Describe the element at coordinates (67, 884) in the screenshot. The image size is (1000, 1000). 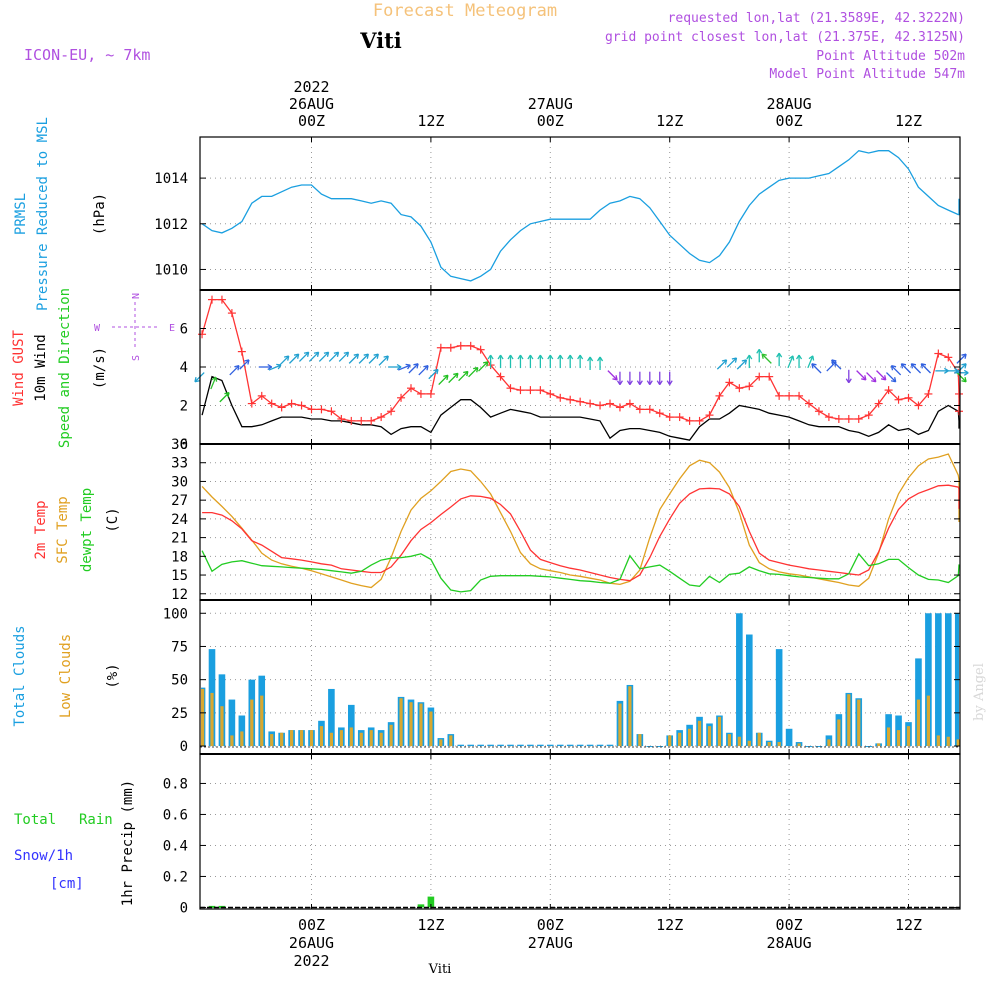
I see `precip-label-cm: [cm]` at that location.